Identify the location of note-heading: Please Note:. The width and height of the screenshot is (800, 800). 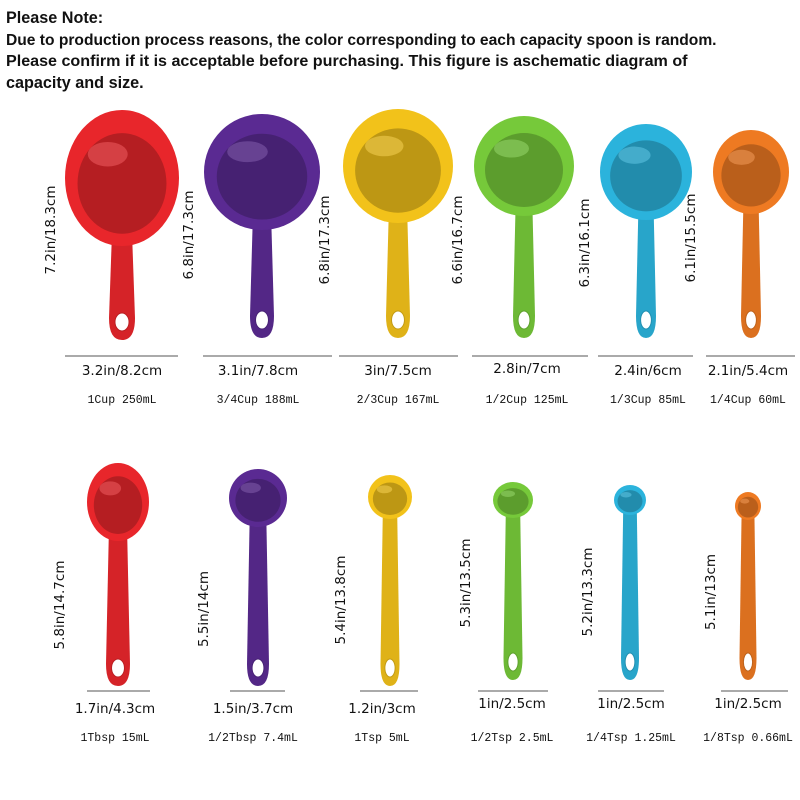
(55, 18).